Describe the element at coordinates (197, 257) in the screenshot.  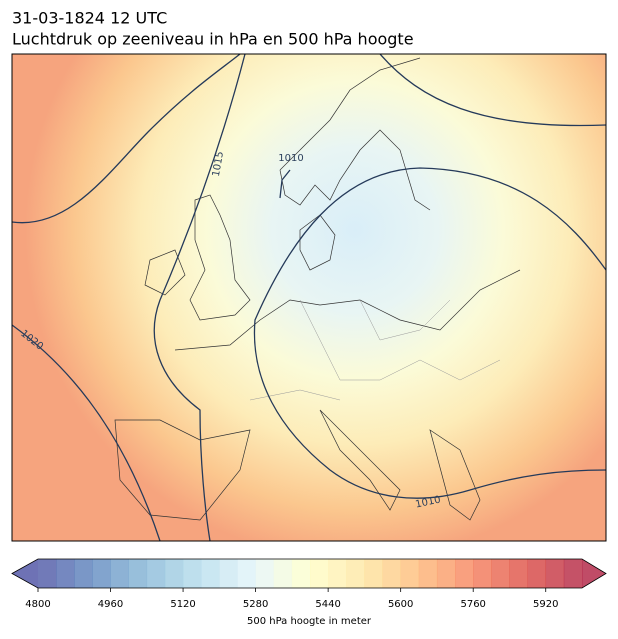
I see `coastline` at that location.